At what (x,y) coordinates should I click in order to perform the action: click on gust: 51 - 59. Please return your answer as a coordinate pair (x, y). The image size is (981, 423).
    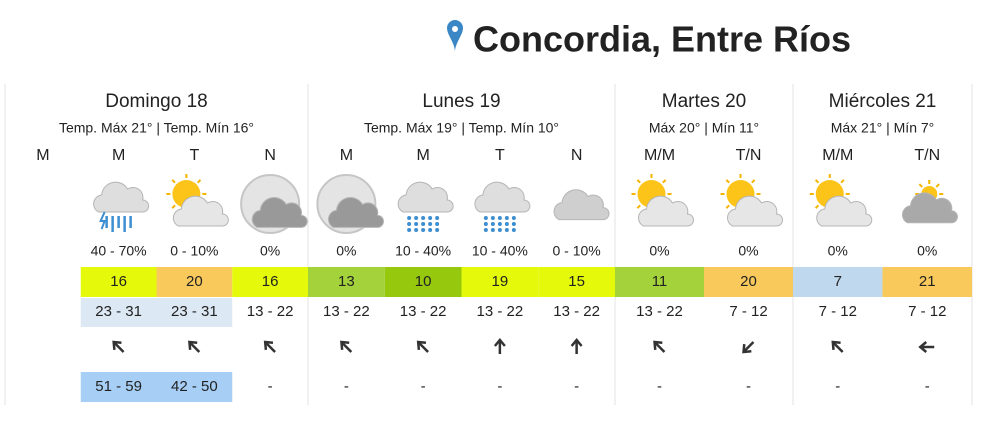
    Looking at the image, I should click on (118, 386).